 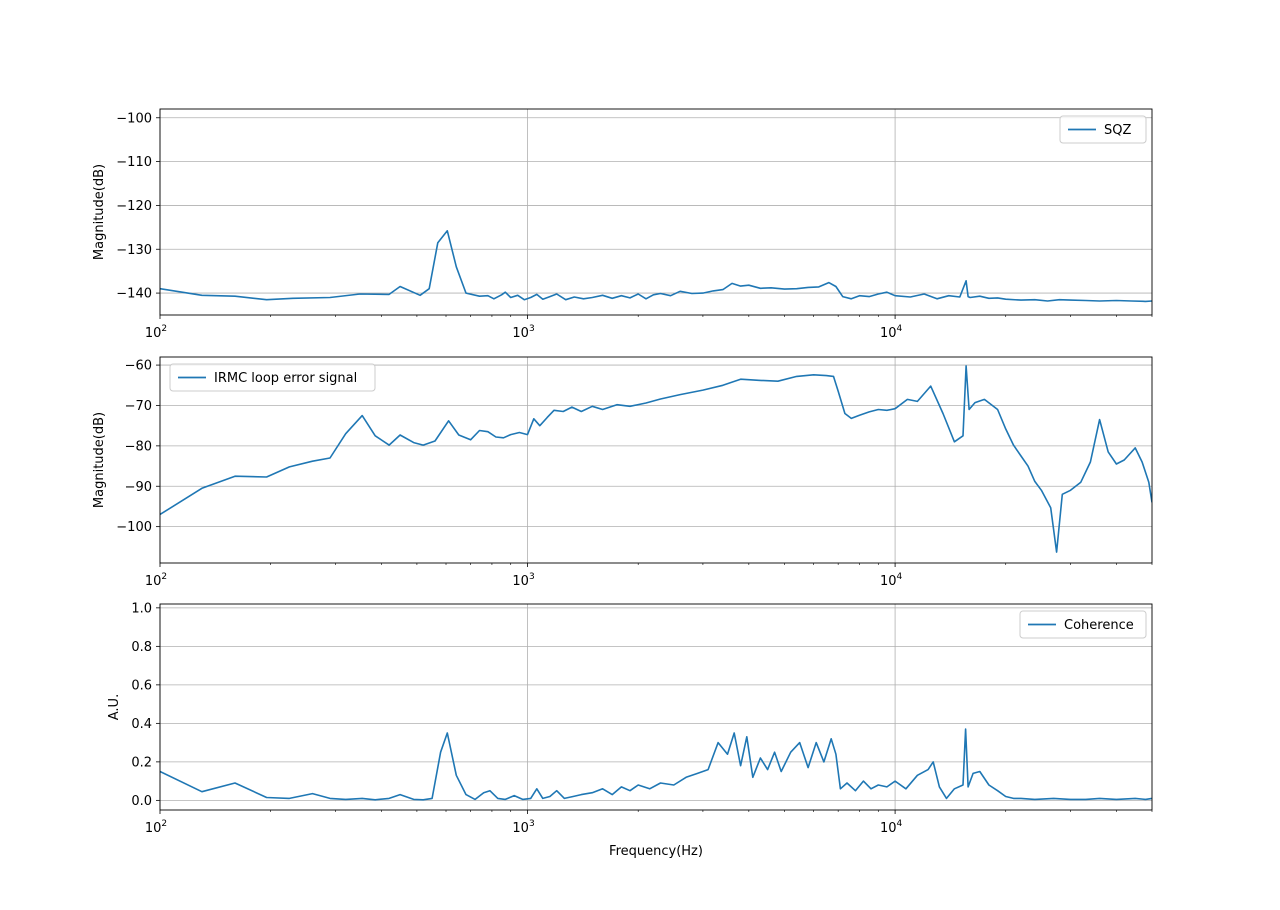 I want to click on legend-label: Coherence, so click(x=1099, y=625).